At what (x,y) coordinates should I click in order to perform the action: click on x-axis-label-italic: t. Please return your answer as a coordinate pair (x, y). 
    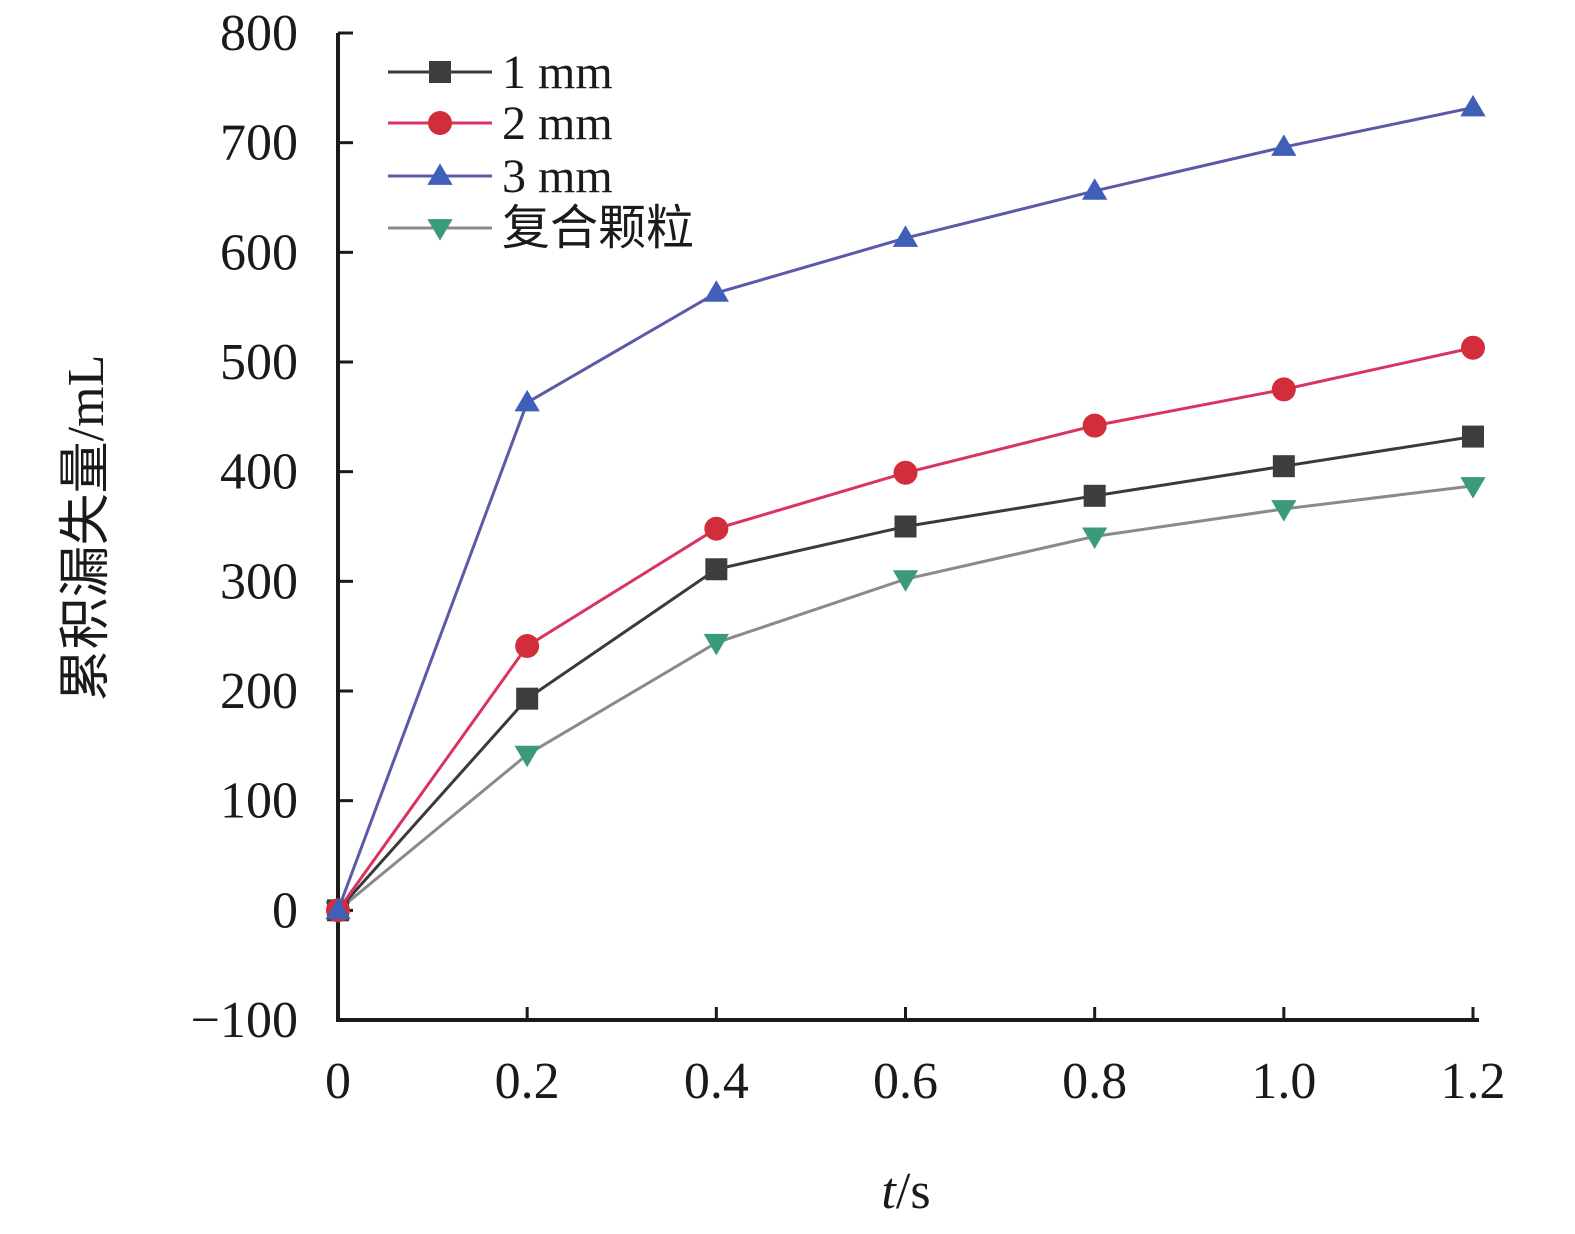
    Looking at the image, I should click on (889, 1191).